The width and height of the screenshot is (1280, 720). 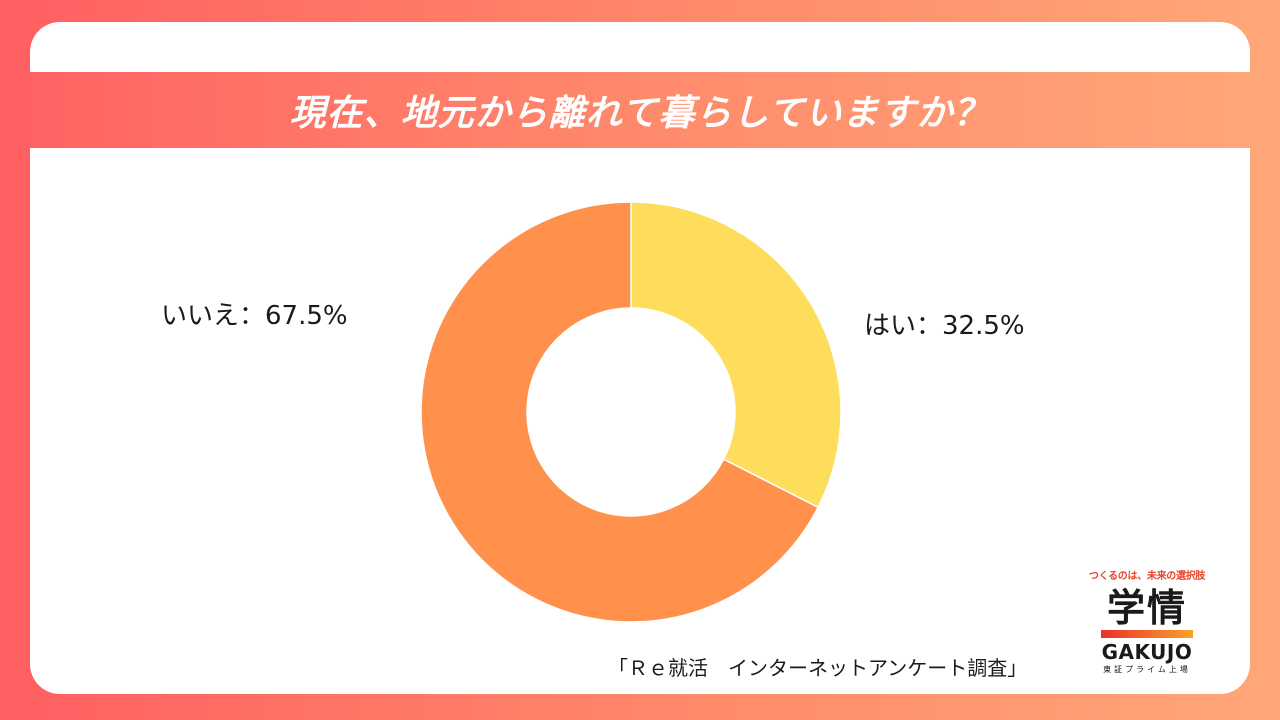 What do you see at coordinates (1147, 652) in the screenshot?
I see `logo-name: GAKUJO` at bounding box center [1147, 652].